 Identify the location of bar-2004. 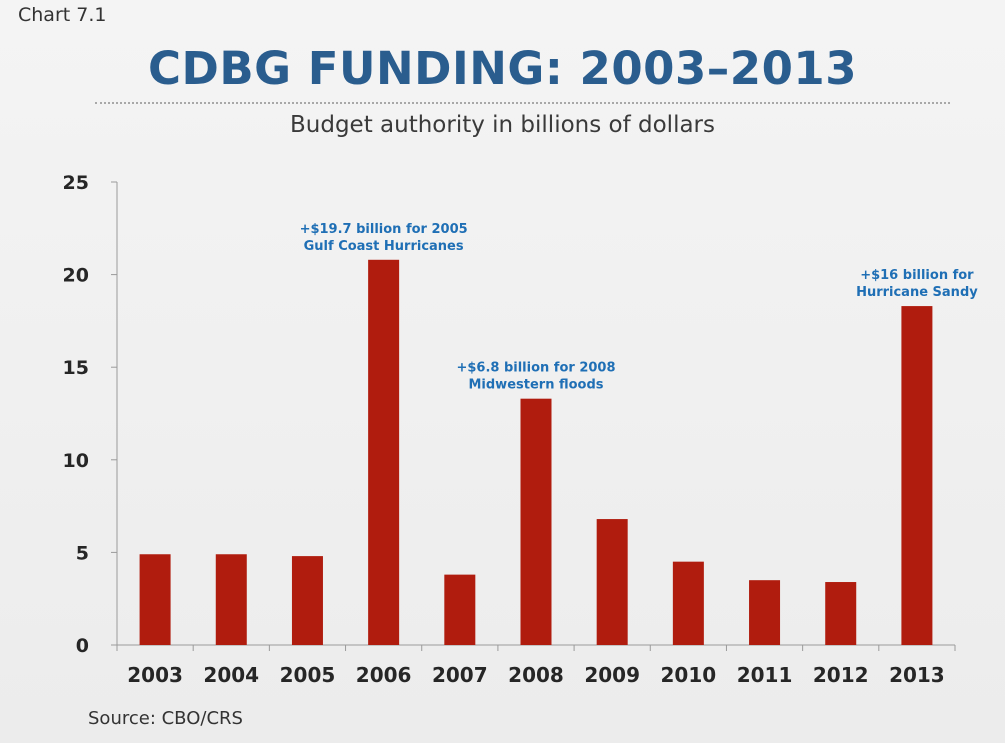
(231, 599).